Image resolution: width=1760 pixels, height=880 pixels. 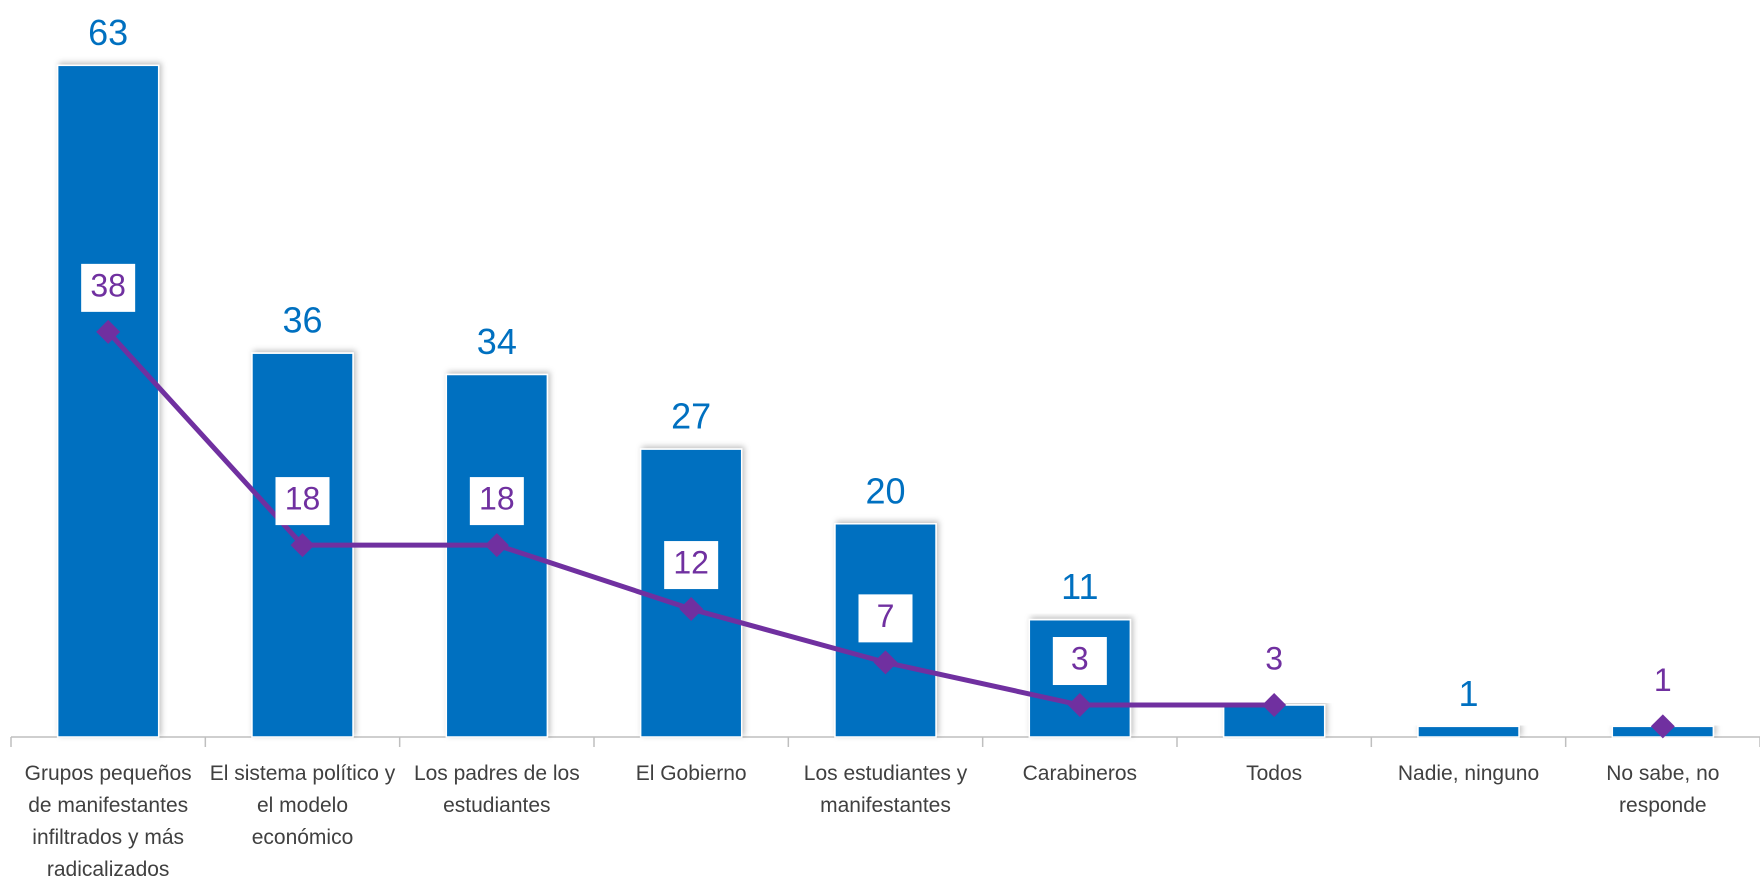 What do you see at coordinates (496, 789) in the screenshot?
I see `x-tick-label: Los padres de los estudiantes` at bounding box center [496, 789].